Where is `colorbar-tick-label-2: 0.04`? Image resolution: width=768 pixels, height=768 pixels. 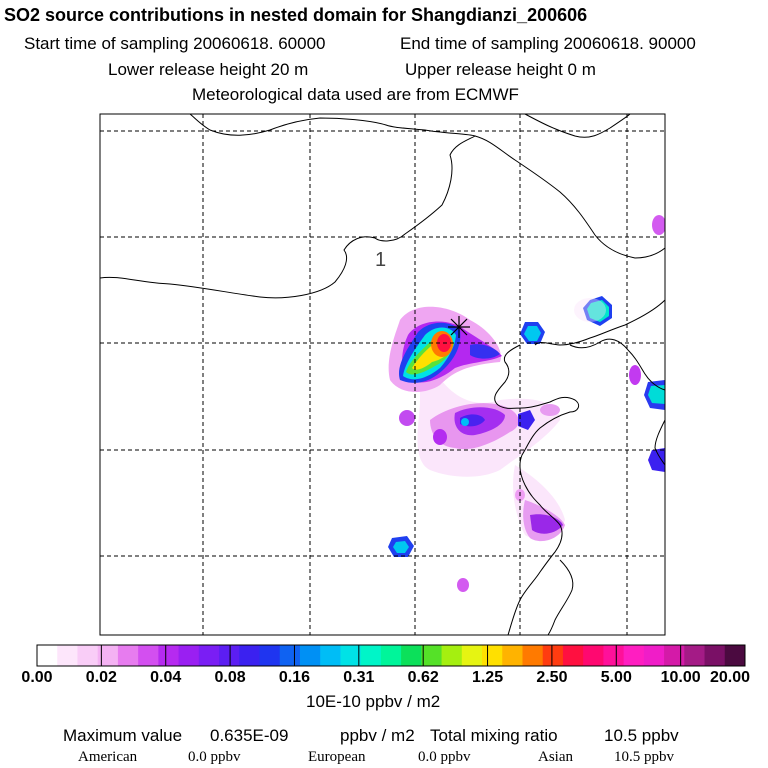
colorbar-tick-label-2: 0.04 is located at coordinates (166, 677).